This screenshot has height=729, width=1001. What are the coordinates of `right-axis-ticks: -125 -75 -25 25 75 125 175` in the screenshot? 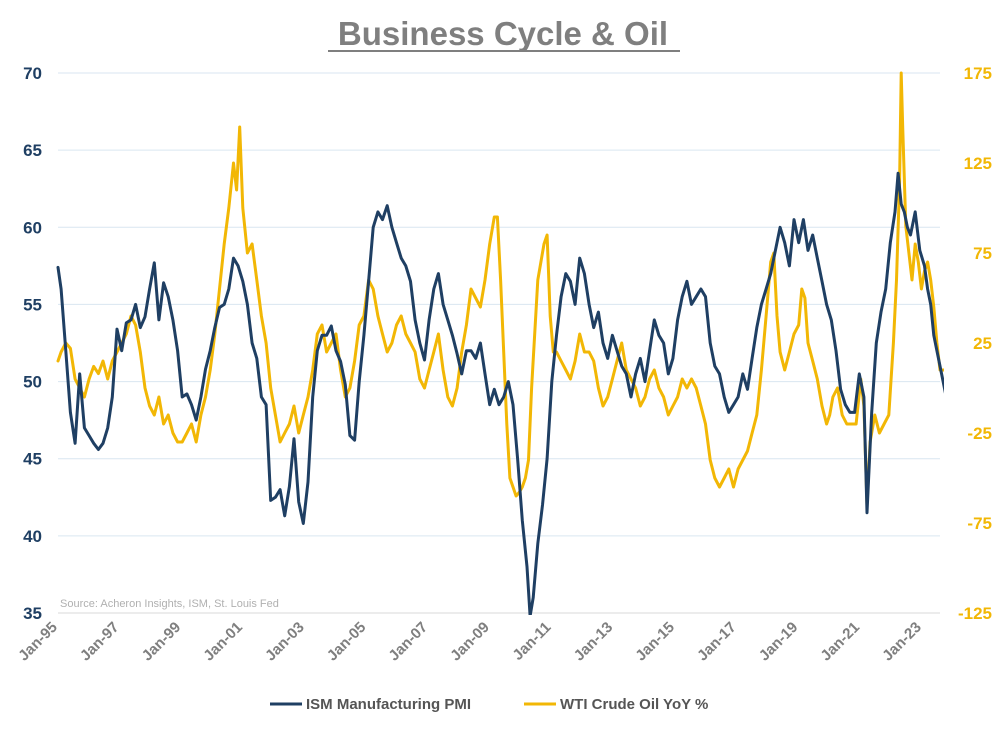 It's located at (975, 343).